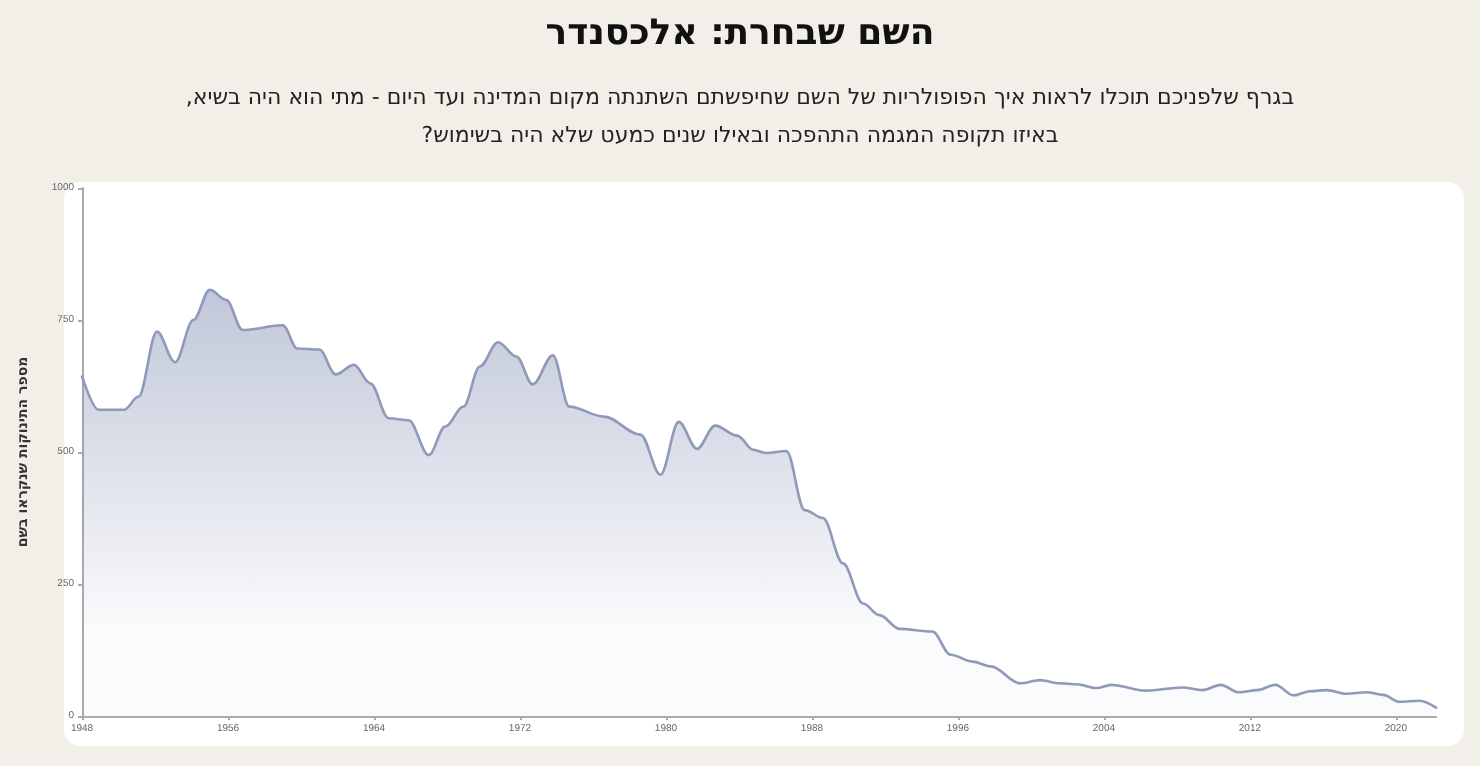 Image resolution: width=1480 pixels, height=766 pixels. What do you see at coordinates (740, 117) in the screenshot?
I see `chart-subtitle: בגרף שלפניכם תוכלו לראות איך הפופולריות של השם שחיפשתם השתנתה מקום המדינה ועד היום - מתי הוא היה בשיא, באיזו תקופה המגמה התהפכה ובאילו שנים כמעט שלא היה בשימוש?` at bounding box center [740, 117].